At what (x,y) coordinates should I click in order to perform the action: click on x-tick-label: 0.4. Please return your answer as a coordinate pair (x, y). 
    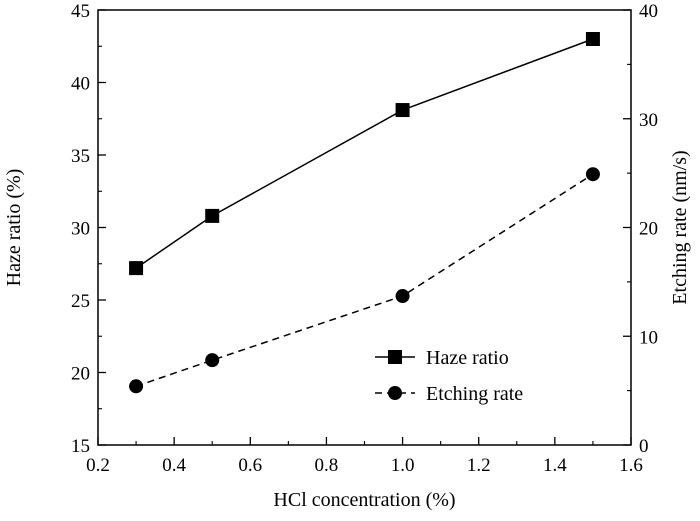
    Looking at the image, I should click on (174, 465).